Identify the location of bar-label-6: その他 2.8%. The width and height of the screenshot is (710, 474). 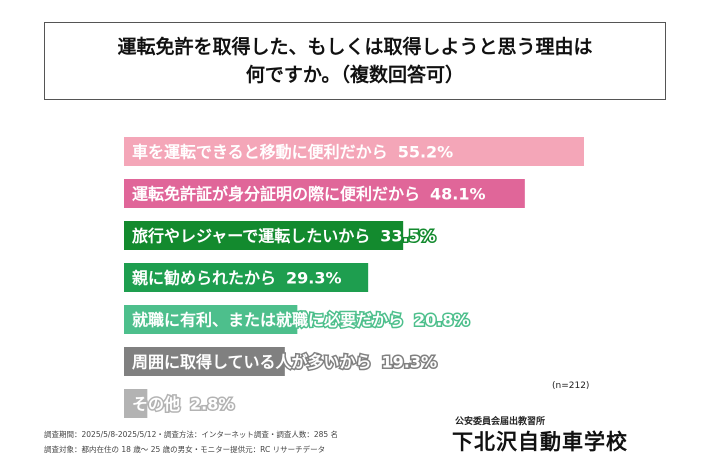
(183, 404).